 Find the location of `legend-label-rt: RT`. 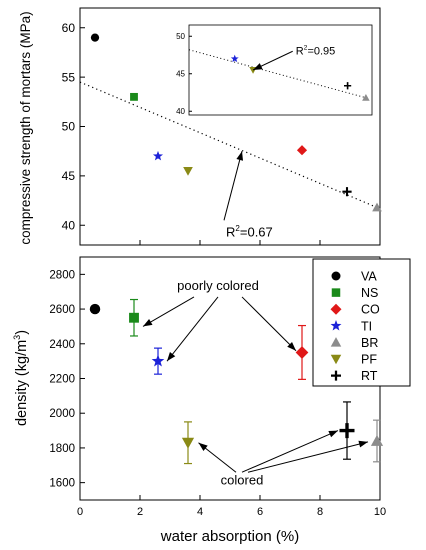

legend-label-rt: RT is located at coordinates (369, 376).